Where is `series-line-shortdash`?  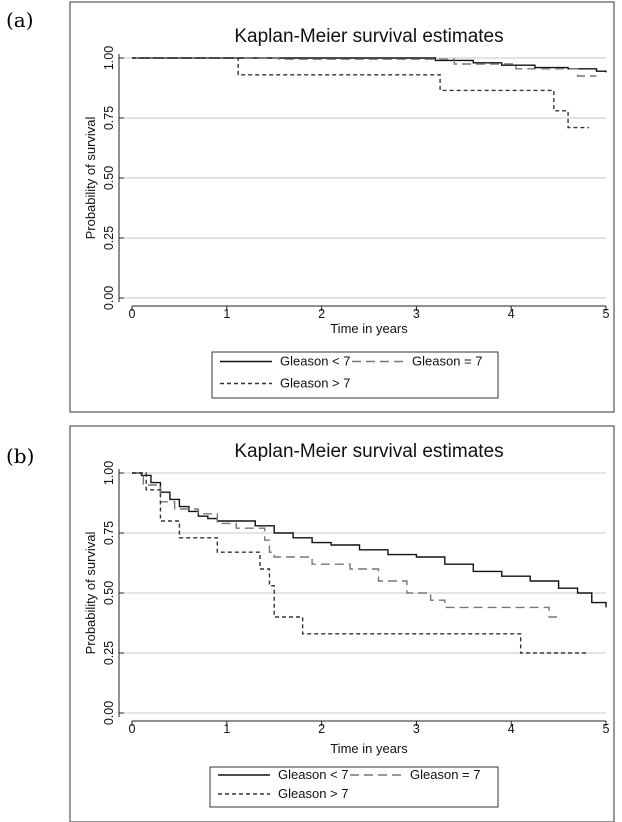
series-line-shortdash is located at coordinates (360, 93).